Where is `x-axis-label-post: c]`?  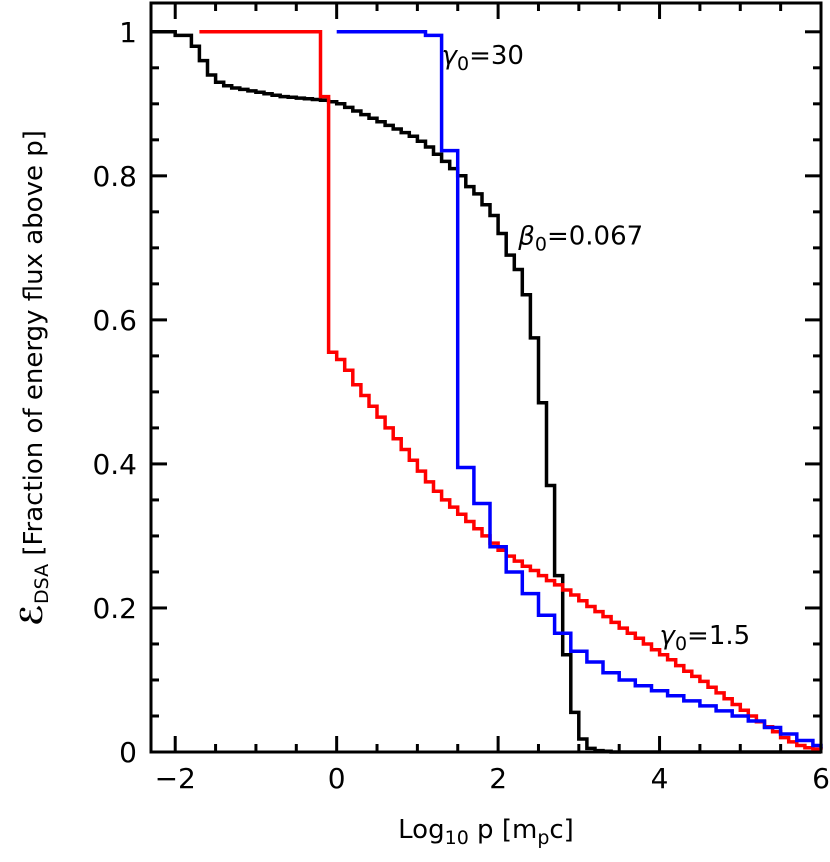
x-axis-label-post: c] is located at coordinates (561, 830).